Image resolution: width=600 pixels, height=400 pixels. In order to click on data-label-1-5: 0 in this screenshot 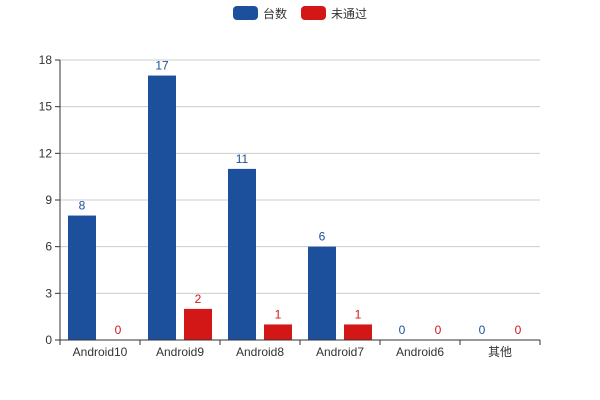, I will do `click(518, 330)`.